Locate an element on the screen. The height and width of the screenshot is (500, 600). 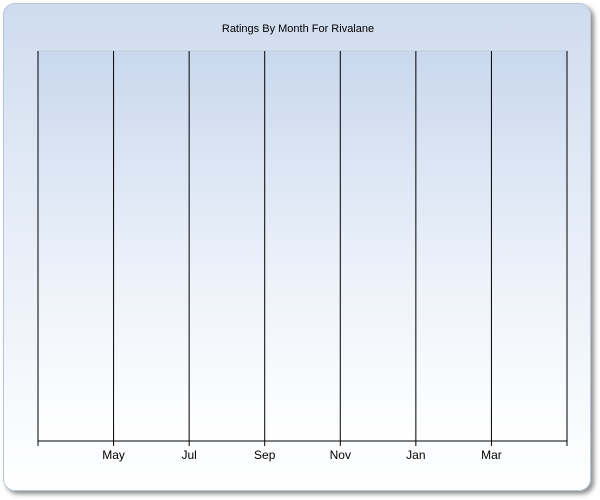
x-tick-label: Sep is located at coordinates (265, 455).